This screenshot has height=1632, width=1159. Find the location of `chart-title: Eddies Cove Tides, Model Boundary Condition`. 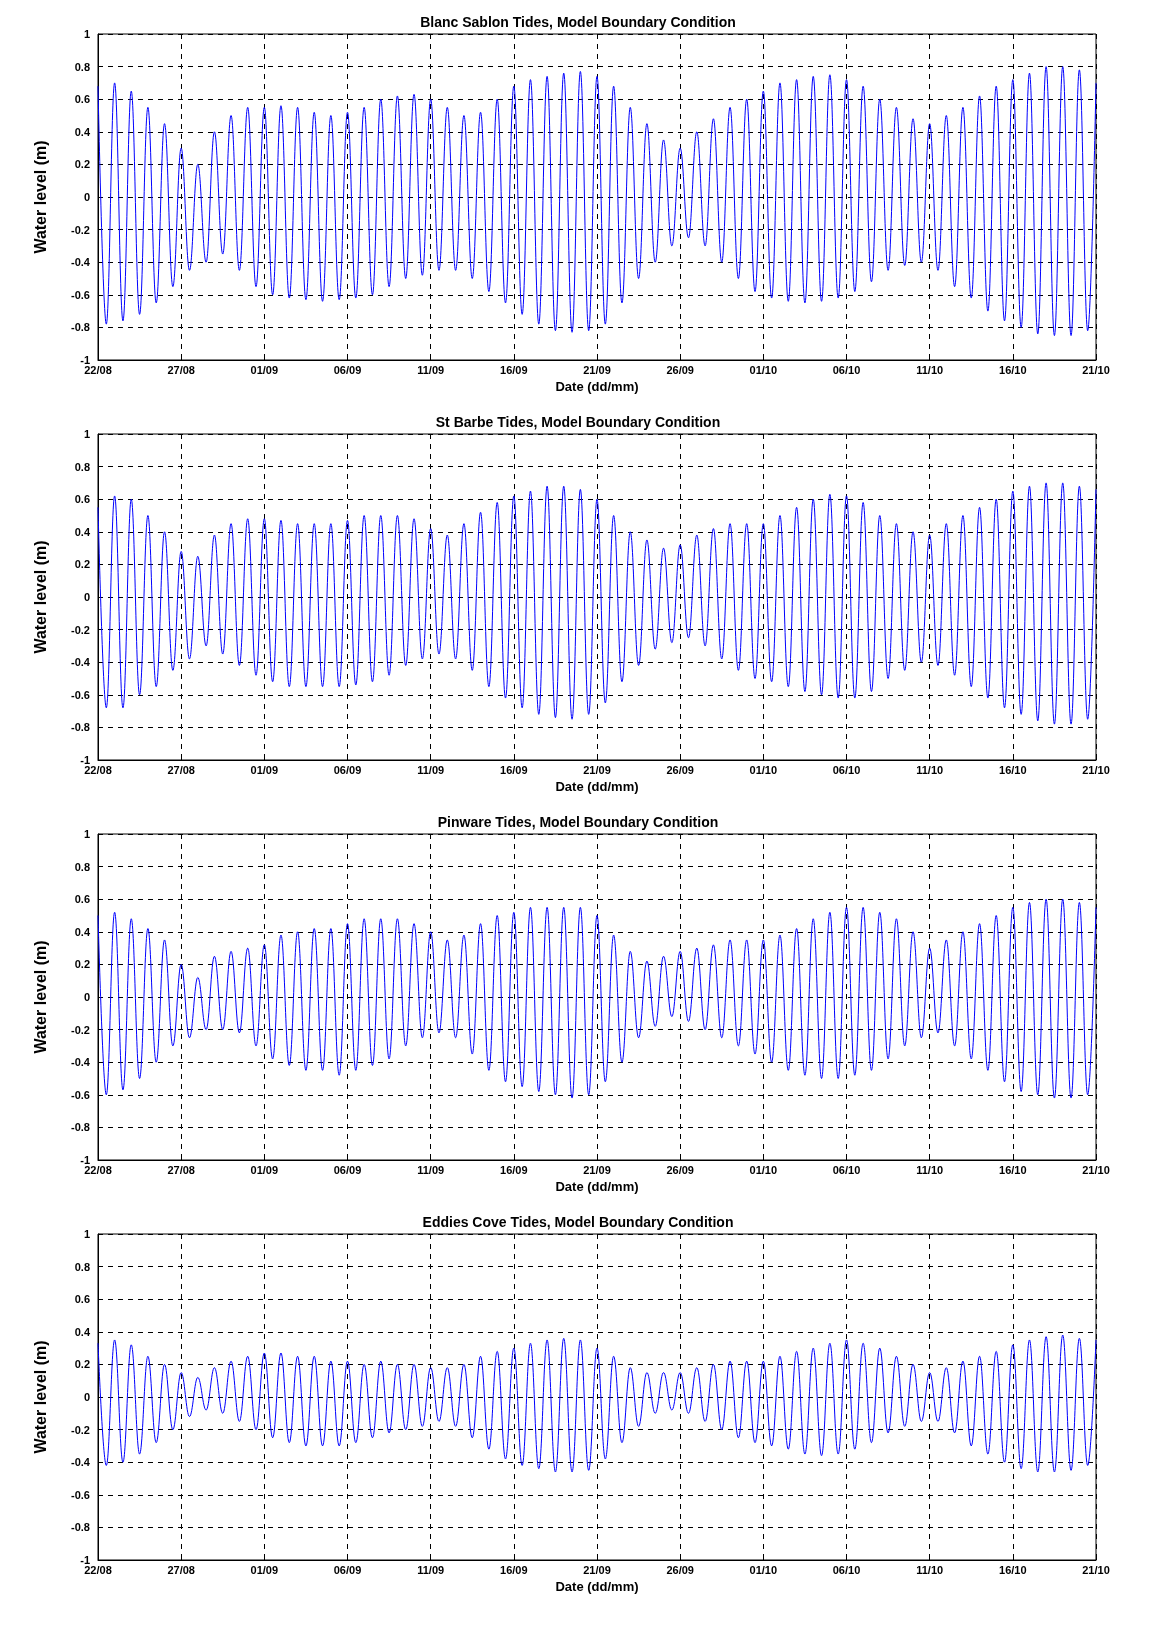

chart-title: Eddies Cove Tides, Model Boundary Condition is located at coordinates (578, 1222).